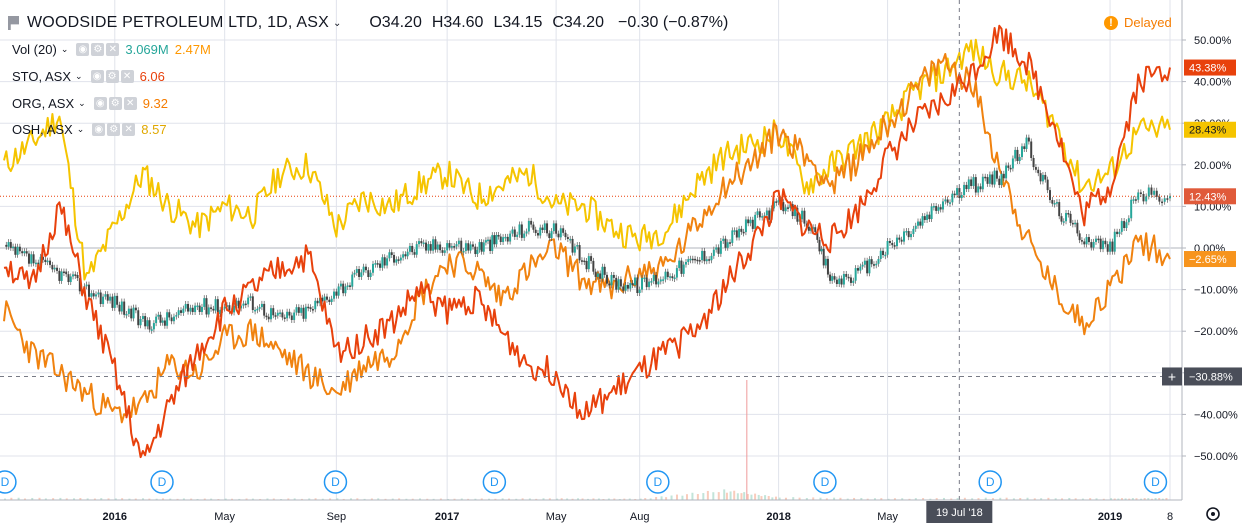 The image size is (1254, 532). What do you see at coordinates (88, 76) in the screenshot?
I see `indicator-row-sto: STO, ASX ⌄ ◉ ⚙ ✕ 6.06` at bounding box center [88, 76].